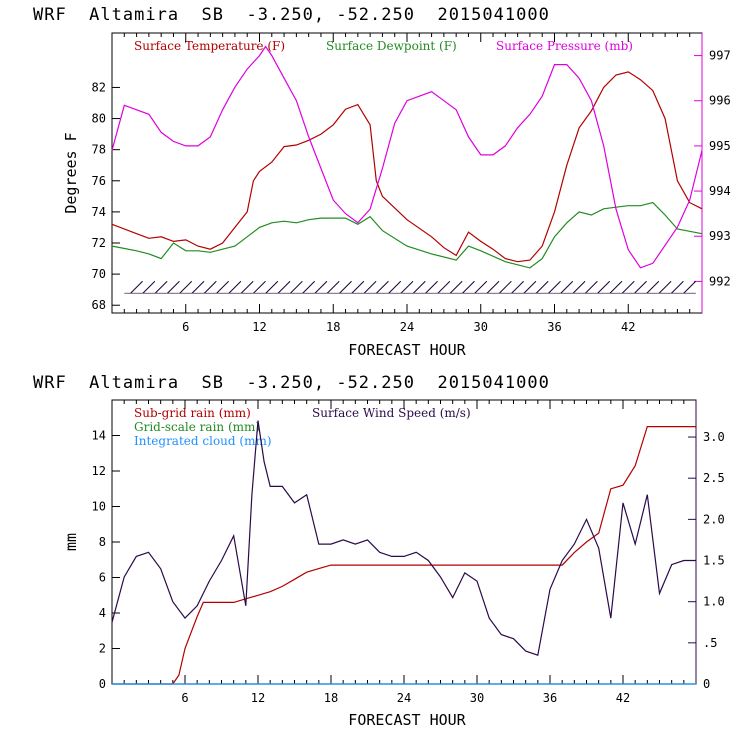 The image size is (740, 745). I want to click on bottom-x-tick-label: 42, so click(623, 698).